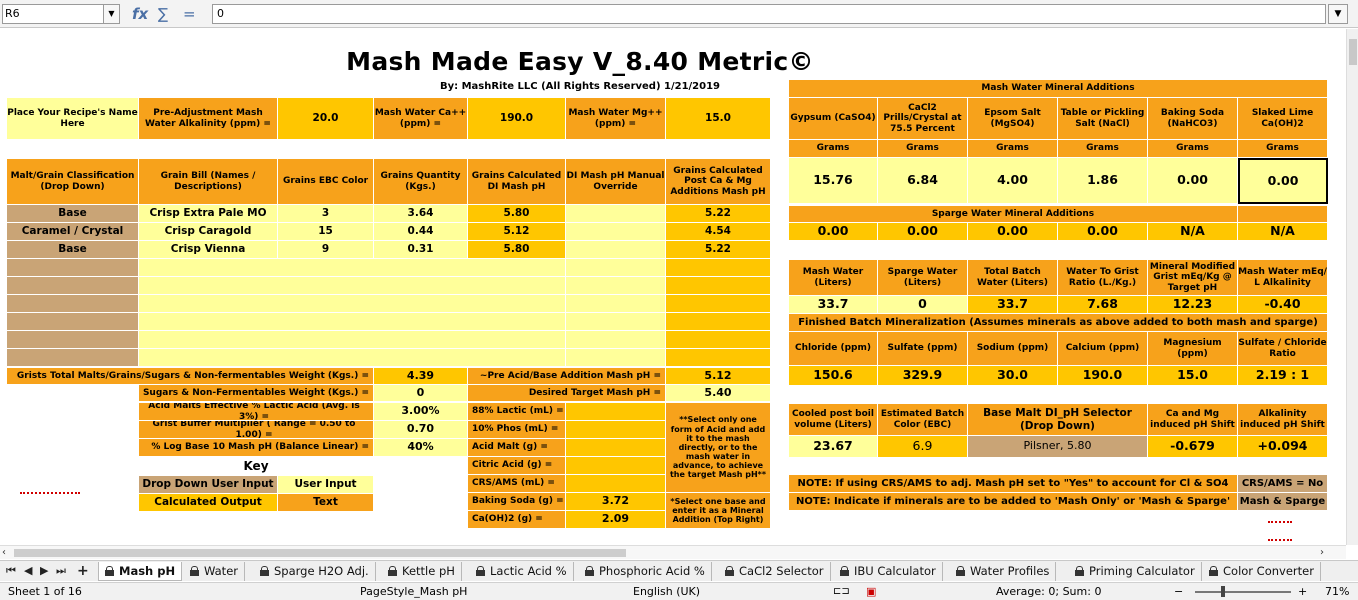 The width and height of the screenshot is (1358, 600). What do you see at coordinates (616, 182) in the screenshot?
I see `grain-header-override: DI Mash pH Manual Override` at bounding box center [616, 182].